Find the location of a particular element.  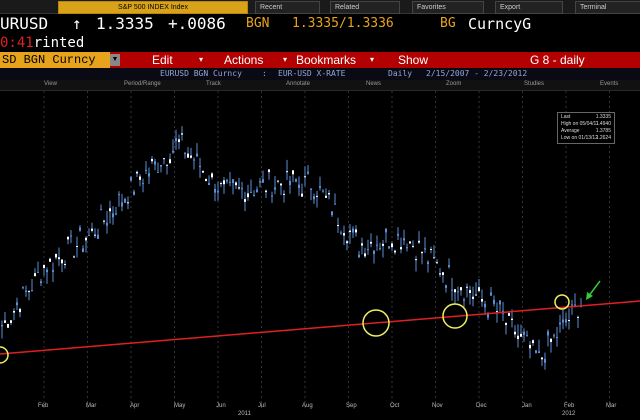

security-dropdown-icon: ▼ is located at coordinates (115, 60).